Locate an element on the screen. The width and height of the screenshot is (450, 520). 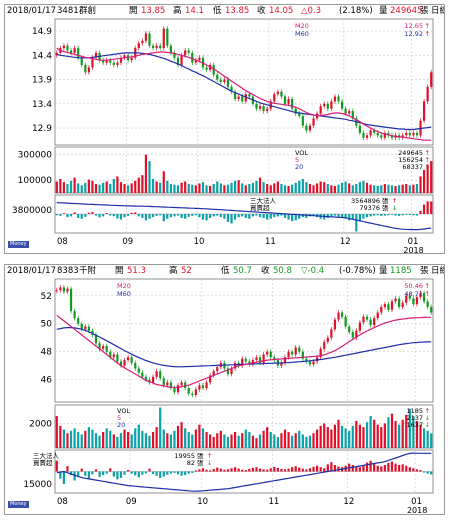
volume-readout-arrow: ↓ is located at coordinates (427, 425).